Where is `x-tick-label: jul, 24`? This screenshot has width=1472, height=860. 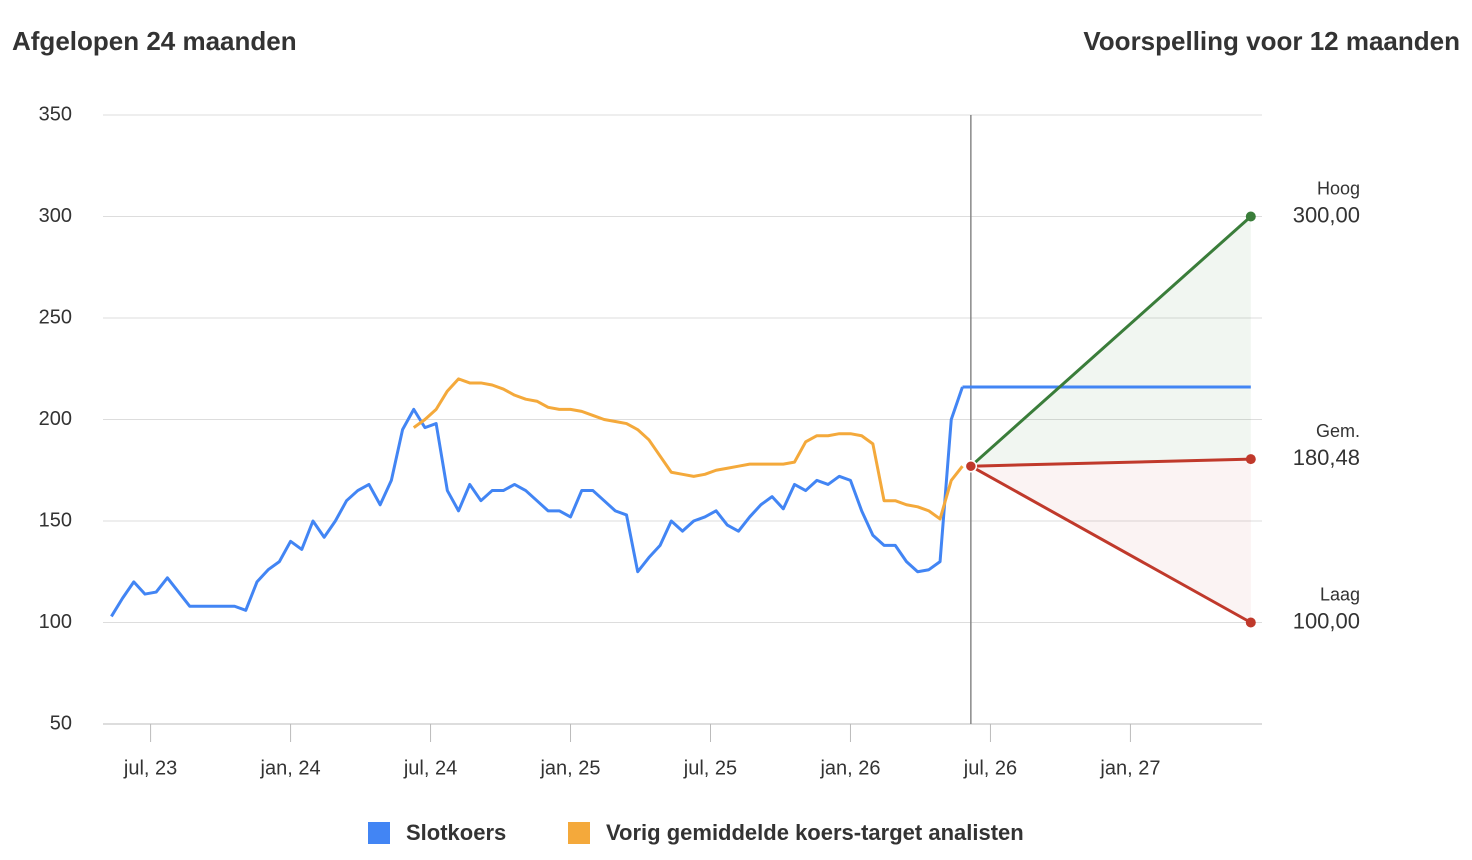 x-tick-label: jul, 24 is located at coordinates (430, 768).